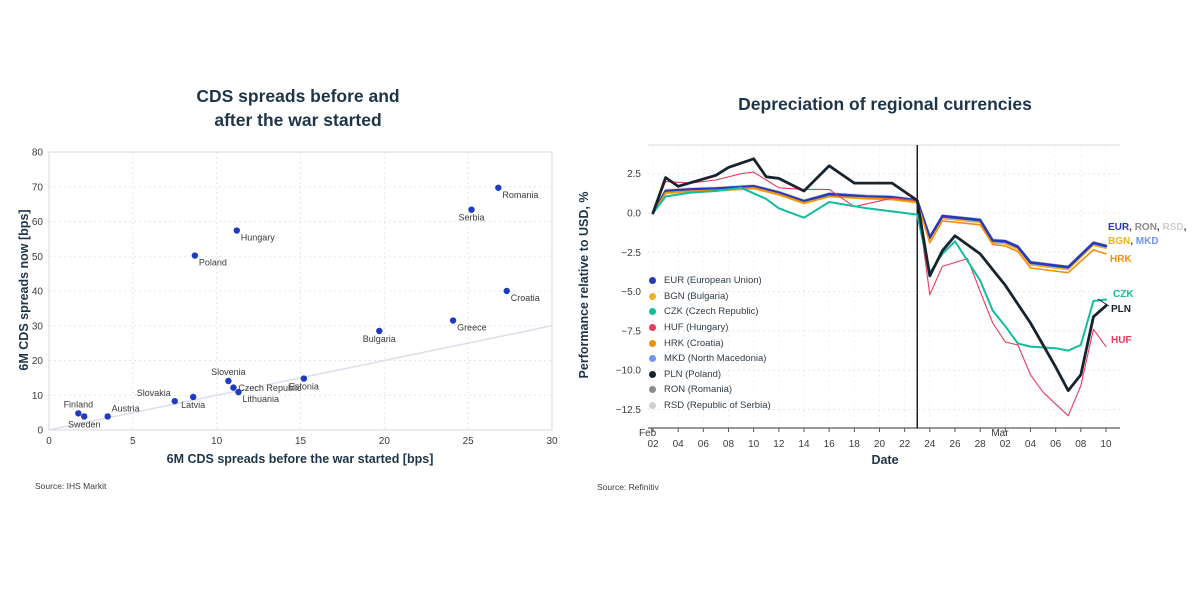  Describe the element at coordinates (1121, 340) in the screenshot. I see `series-end-label-segment: HUF` at that location.